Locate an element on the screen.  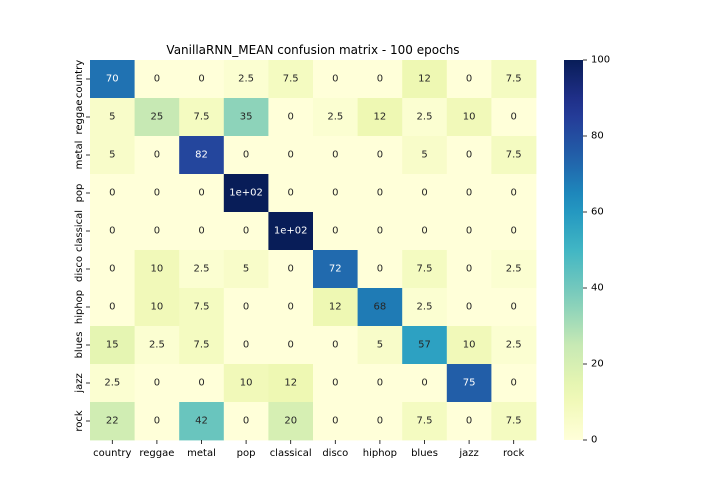
cell-annotation: 15 is located at coordinates (112, 345).